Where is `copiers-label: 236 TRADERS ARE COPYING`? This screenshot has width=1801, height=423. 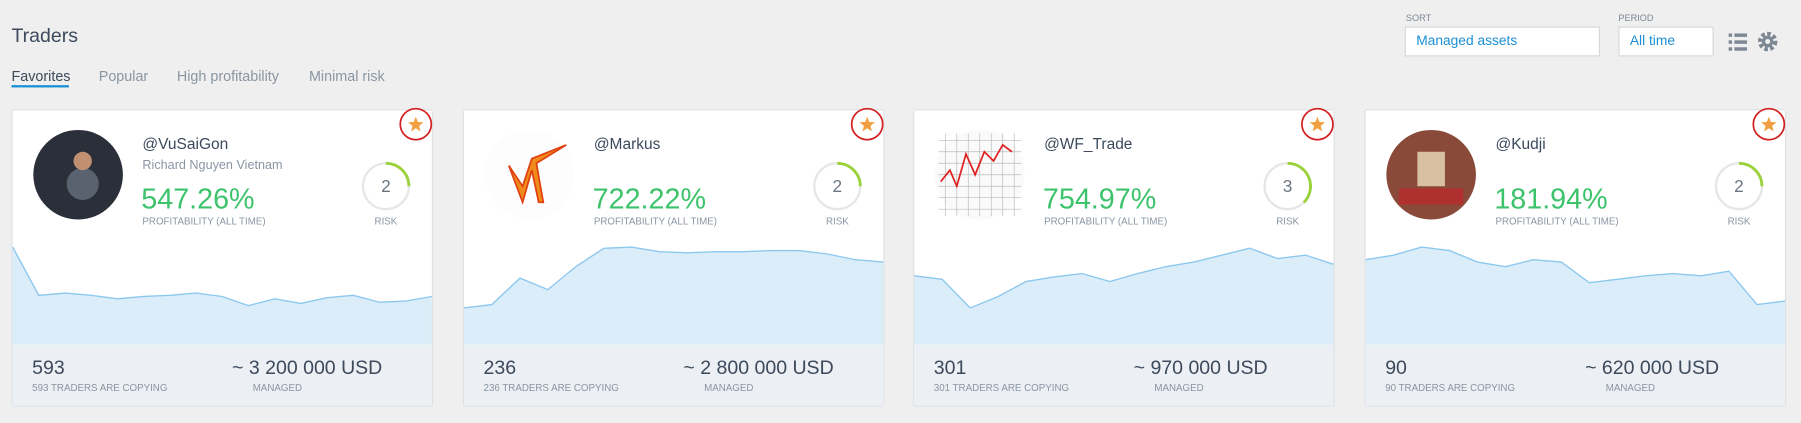
copiers-label: 236 TRADERS ARE COPYING is located at coordinates (551, 388).